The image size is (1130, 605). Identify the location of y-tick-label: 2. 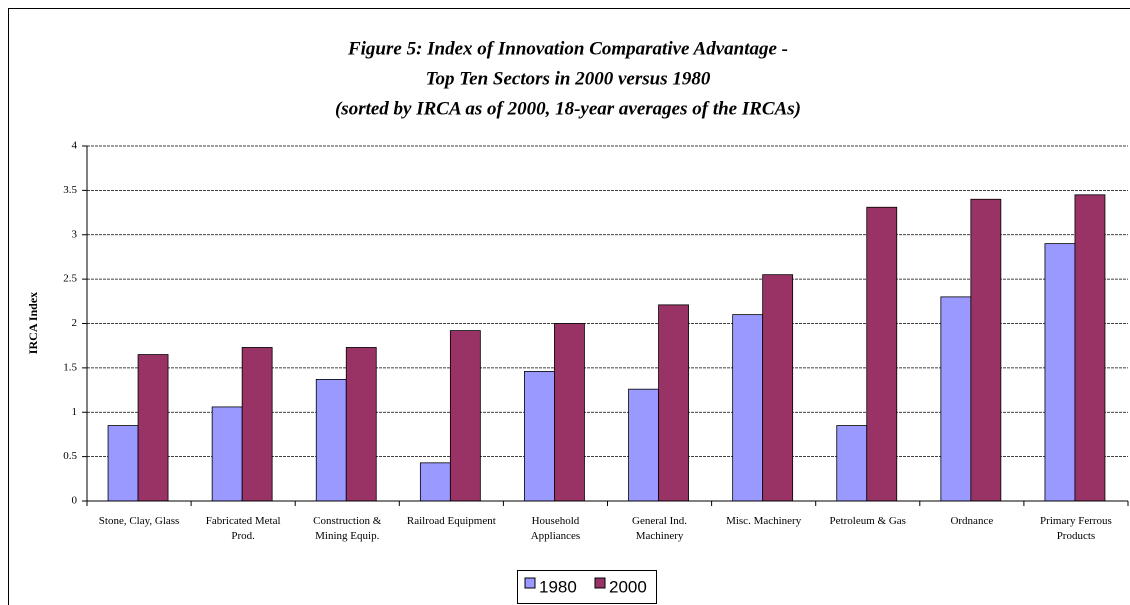
(75, 323).